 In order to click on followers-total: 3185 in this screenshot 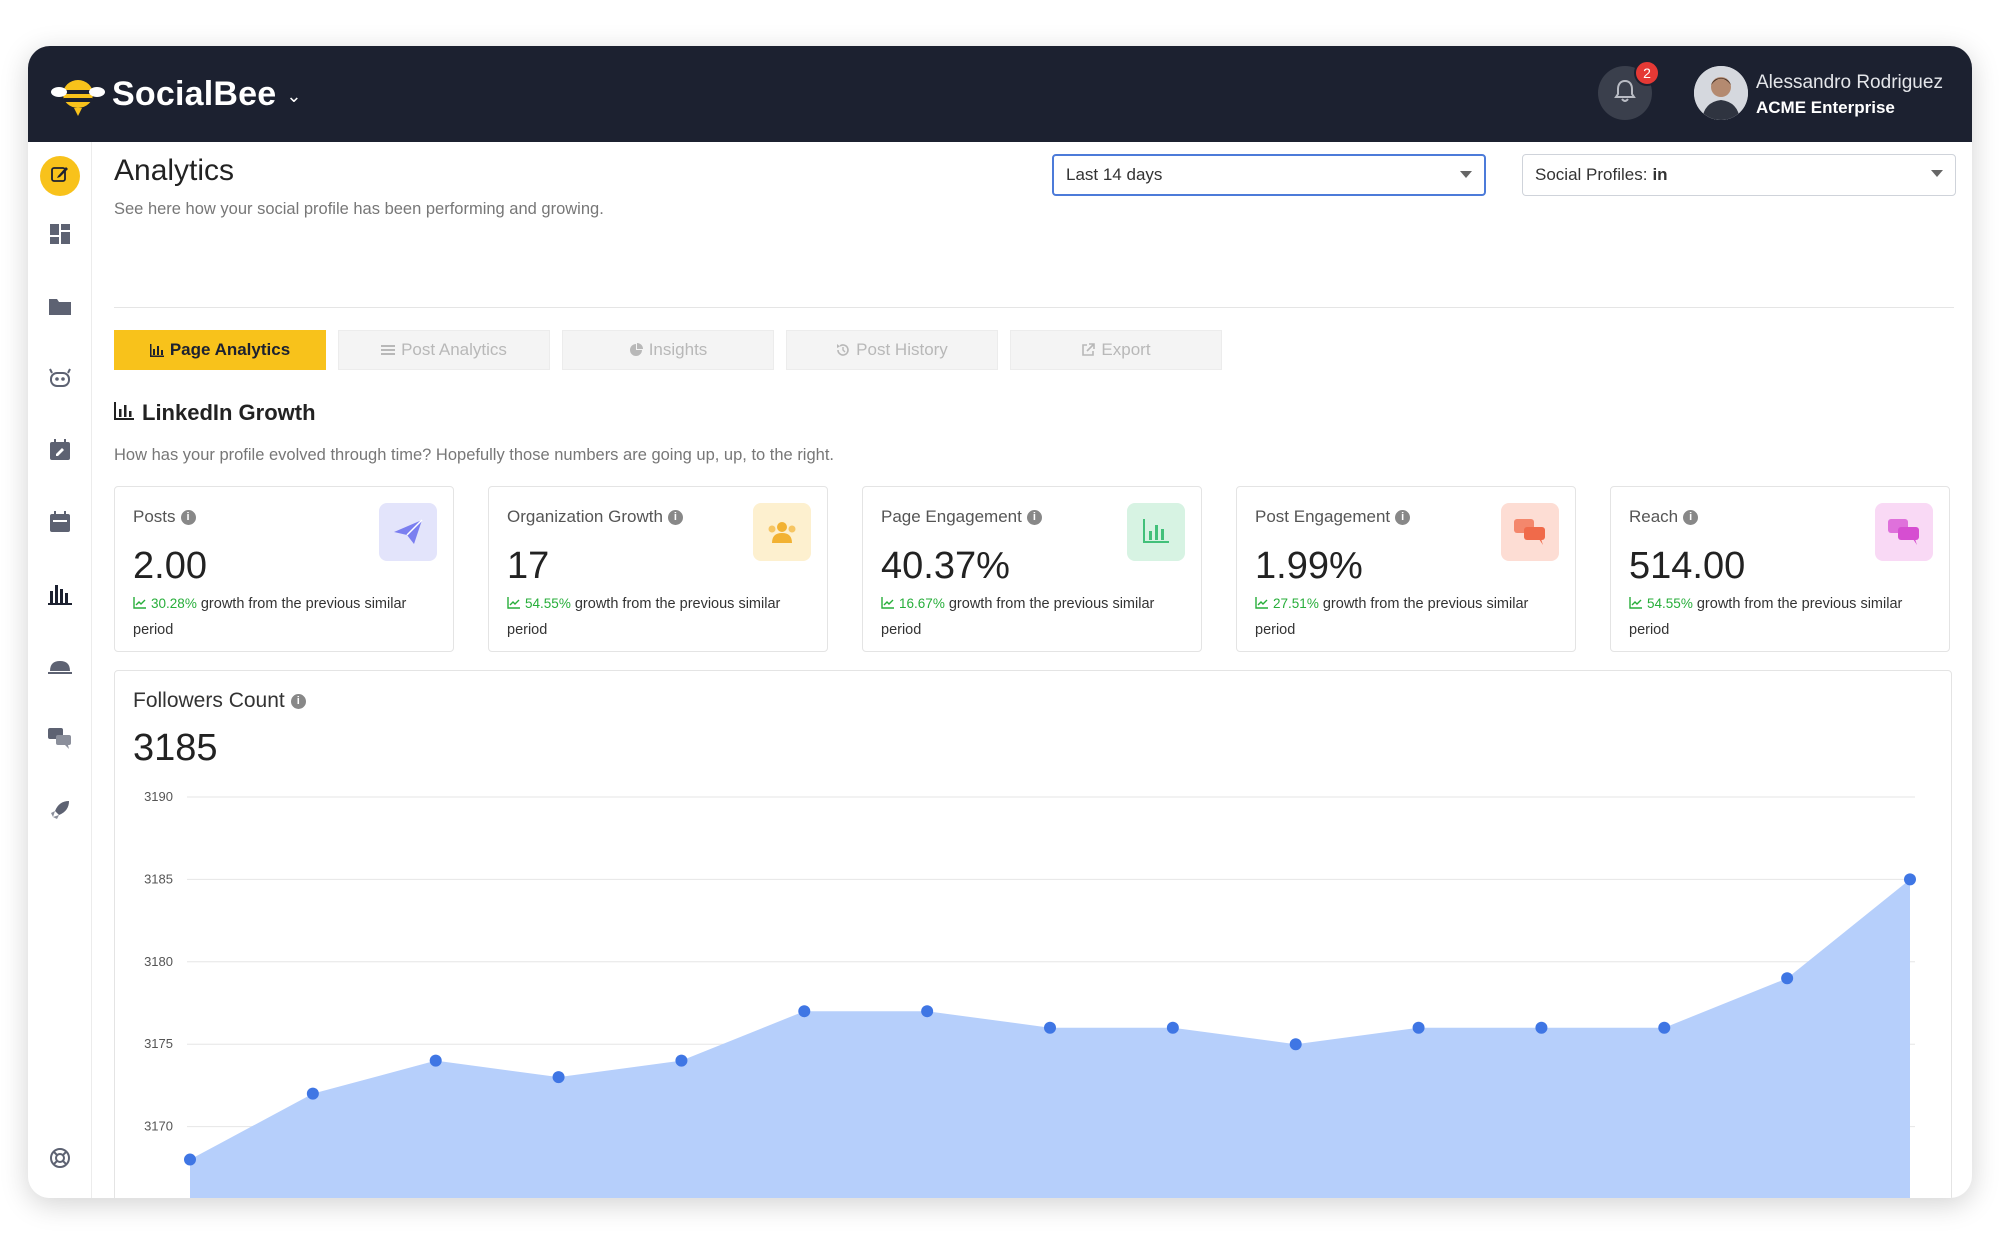, I will do `click(175, 748)`.